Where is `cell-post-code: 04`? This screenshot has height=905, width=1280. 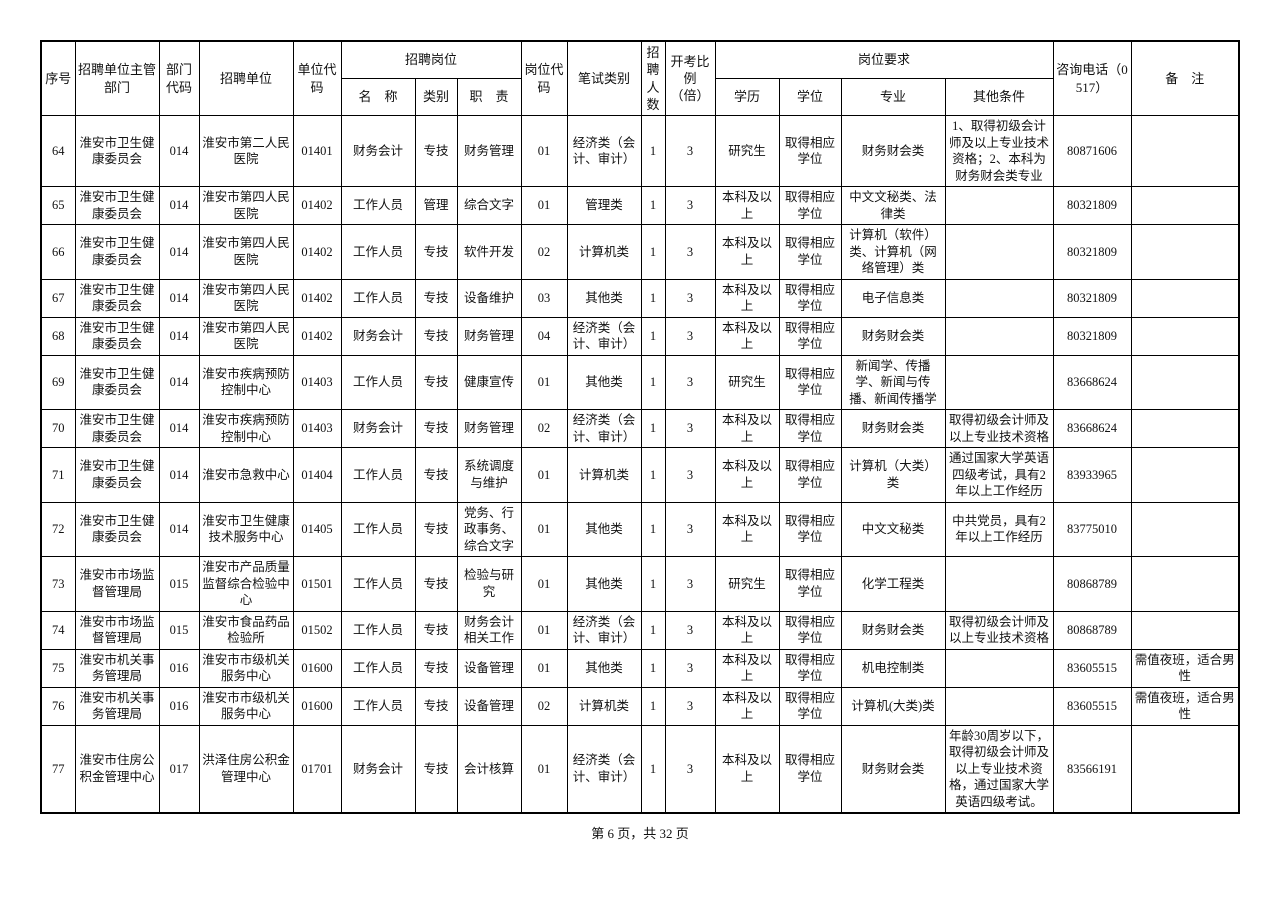 cell-post-code: 04 is located at coordinates (544, 336).